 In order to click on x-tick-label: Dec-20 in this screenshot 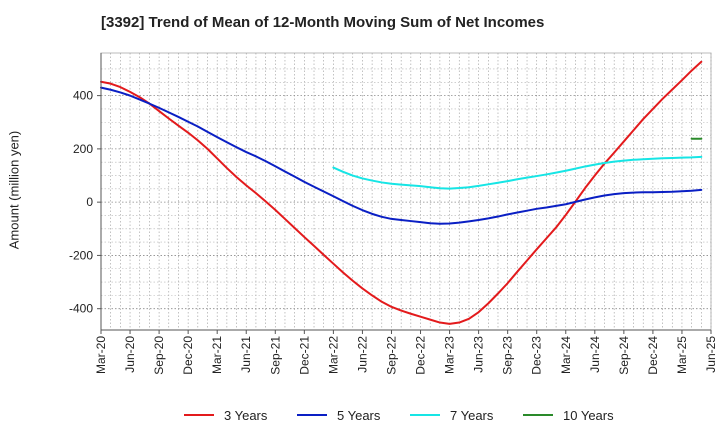, I will do `click(188, 355)`.